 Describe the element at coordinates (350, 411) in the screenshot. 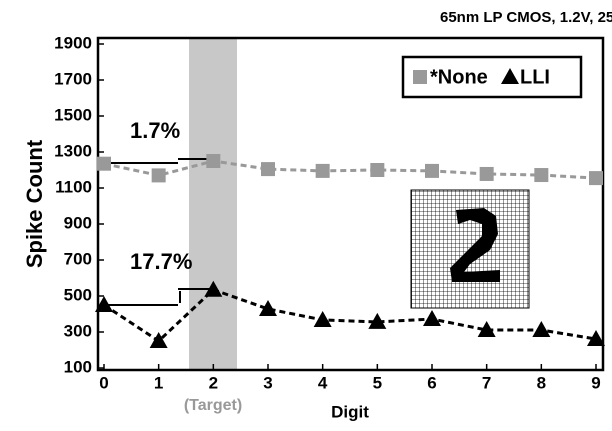

I see `x-axis-title: Digit` at that location.